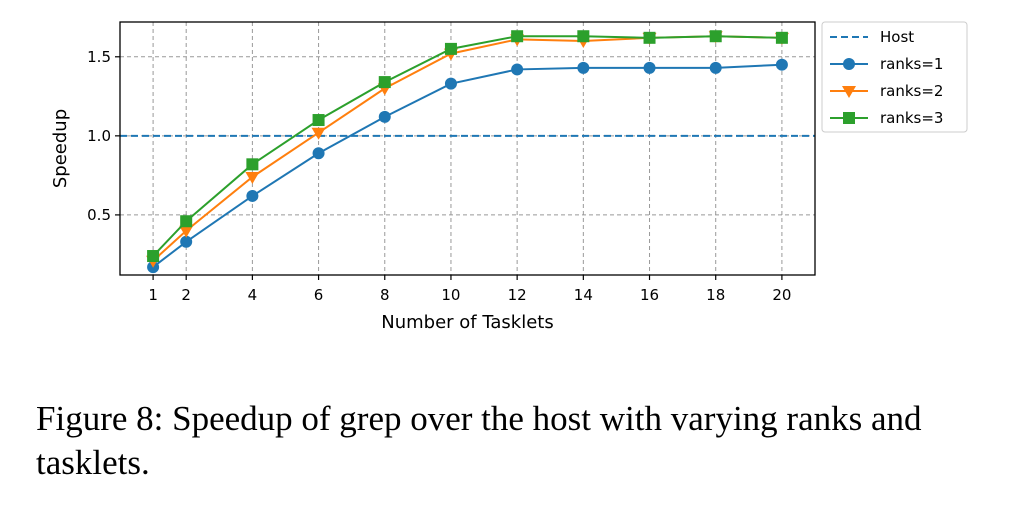 This screenshot has width=1024, height=505. Describe the element at coordinates (781, 295) in the screenshot. I see `x-tick-label-20: 20` at that location.